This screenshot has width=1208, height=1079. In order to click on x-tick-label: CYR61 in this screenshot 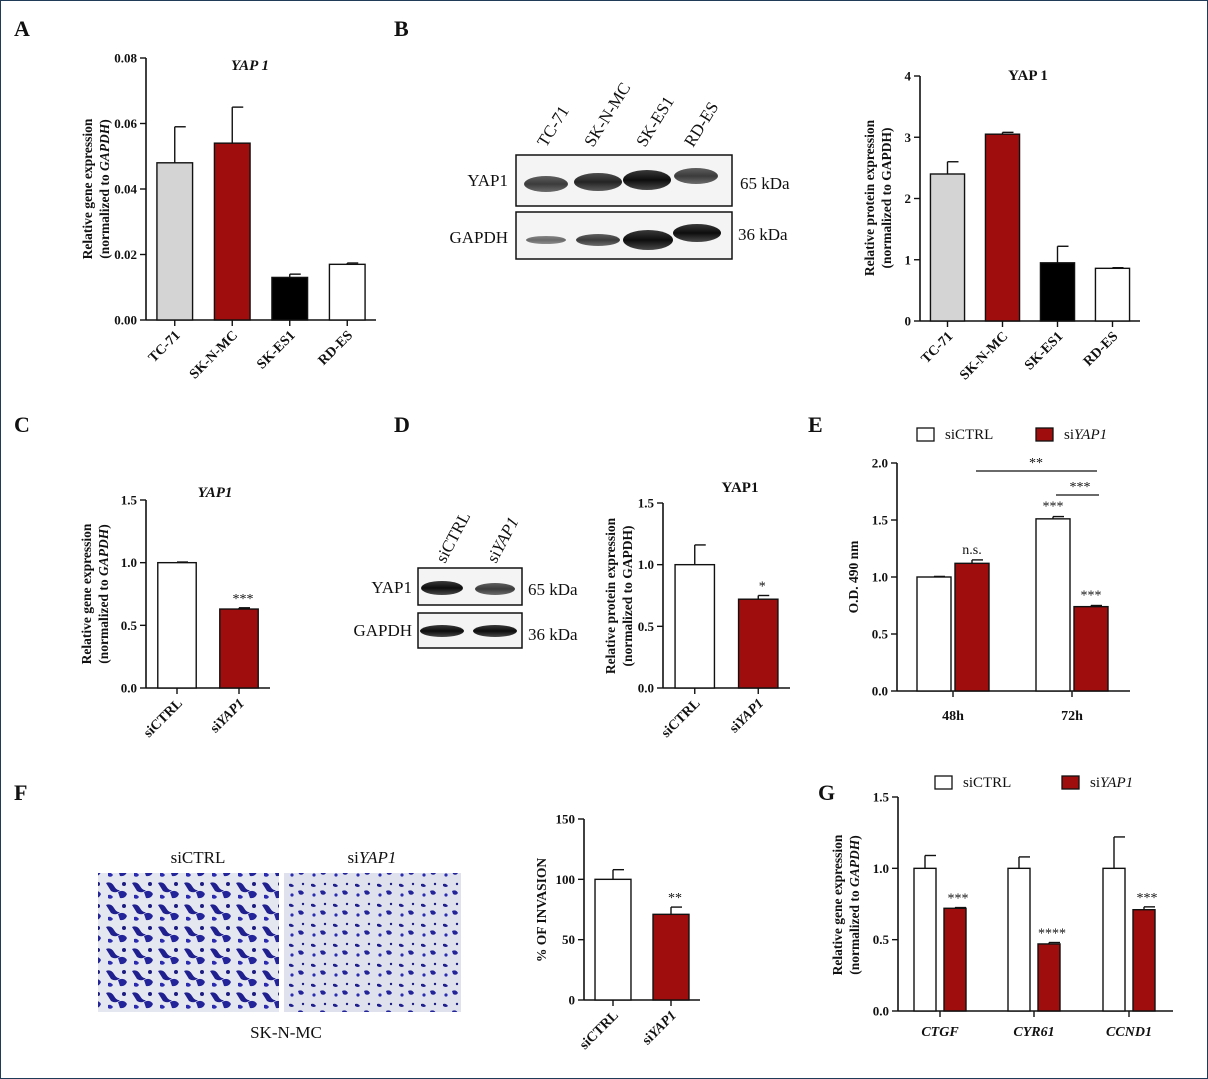, I will do `click(1033, 1032)`.